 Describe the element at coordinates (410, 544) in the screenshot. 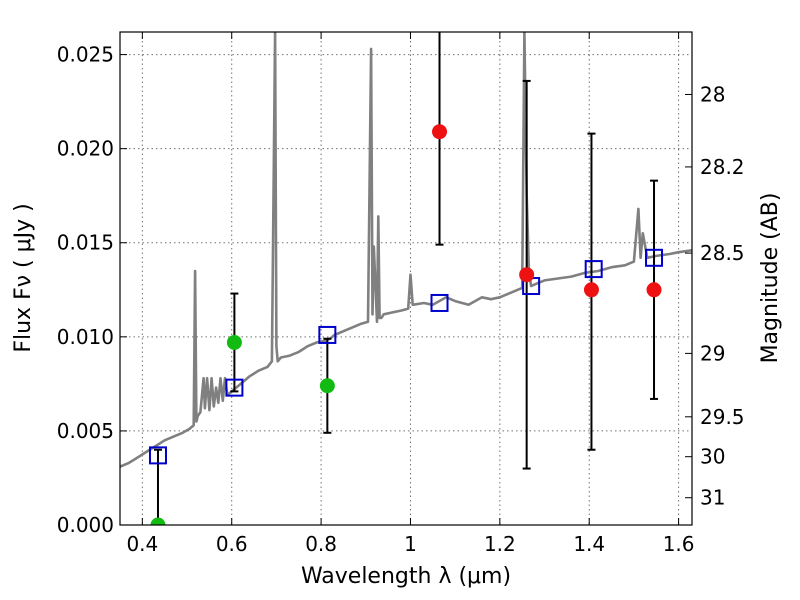

I see `x-tick-label: 1` at that location.